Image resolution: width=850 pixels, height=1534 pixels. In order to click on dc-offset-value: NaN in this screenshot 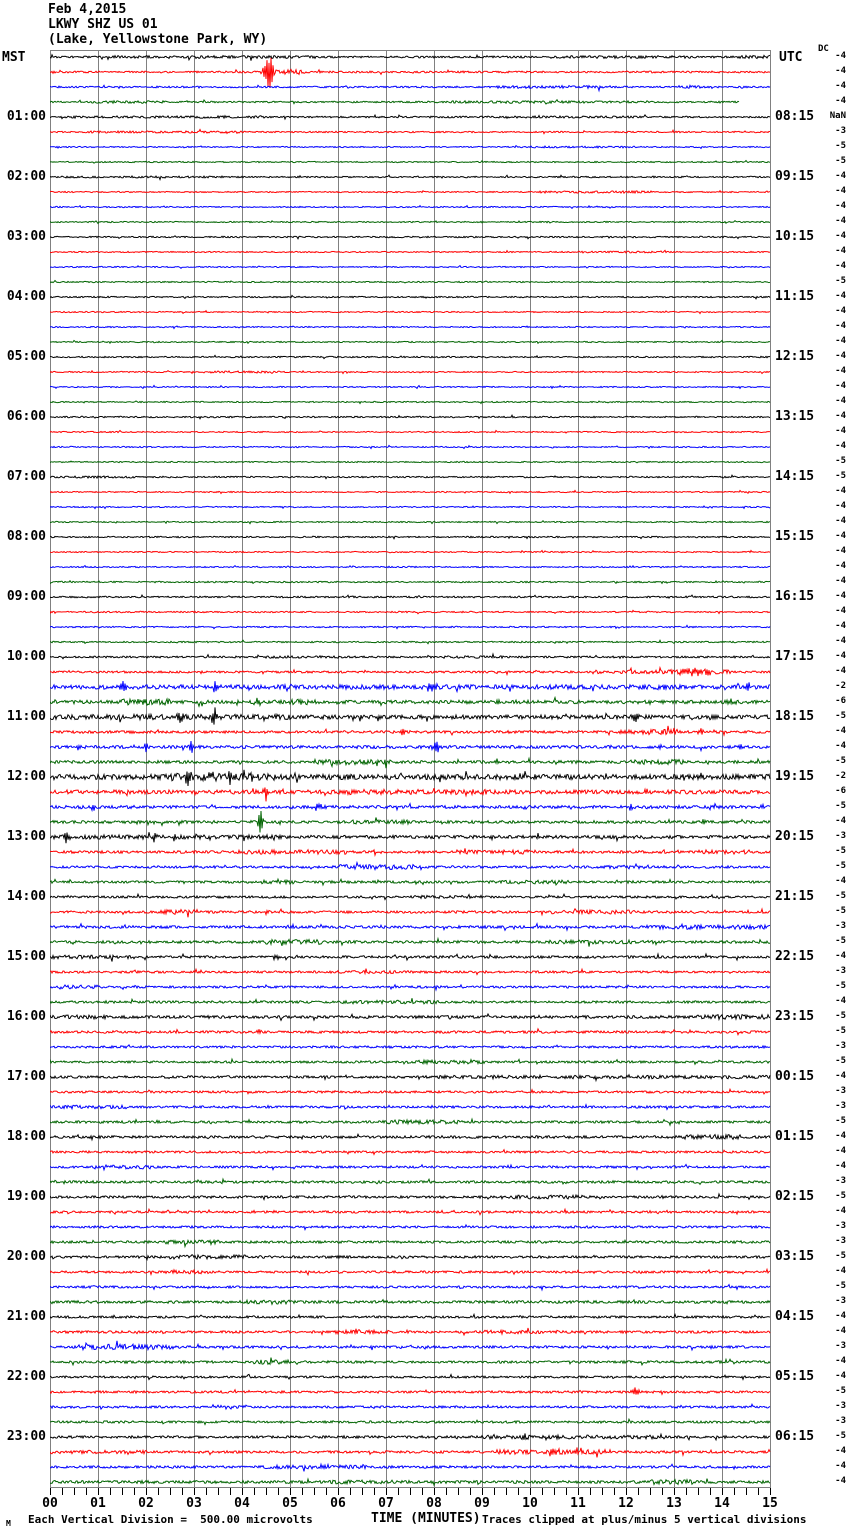, I will do `click(837, 116)`.